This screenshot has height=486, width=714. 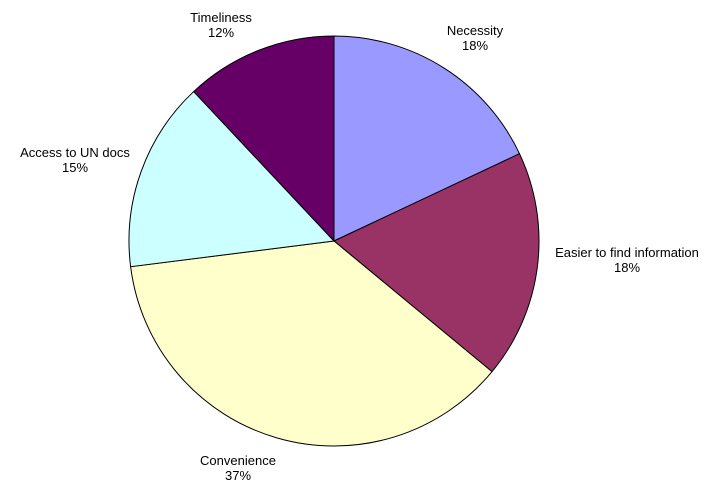 What do you see at coordinates (475, 30) in the screenshot?
I see `slice-label: Necessity` at bounding box center [475, 30].